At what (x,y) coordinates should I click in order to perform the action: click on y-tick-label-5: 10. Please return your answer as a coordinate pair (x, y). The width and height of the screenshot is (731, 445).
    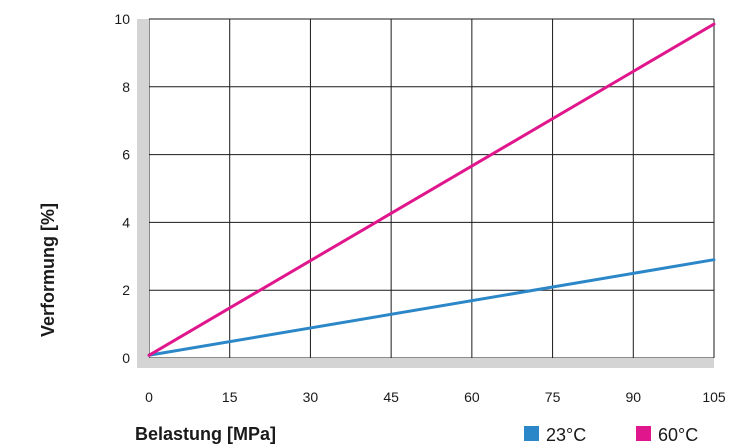
    Looking at the image, I should click on (122, 19).